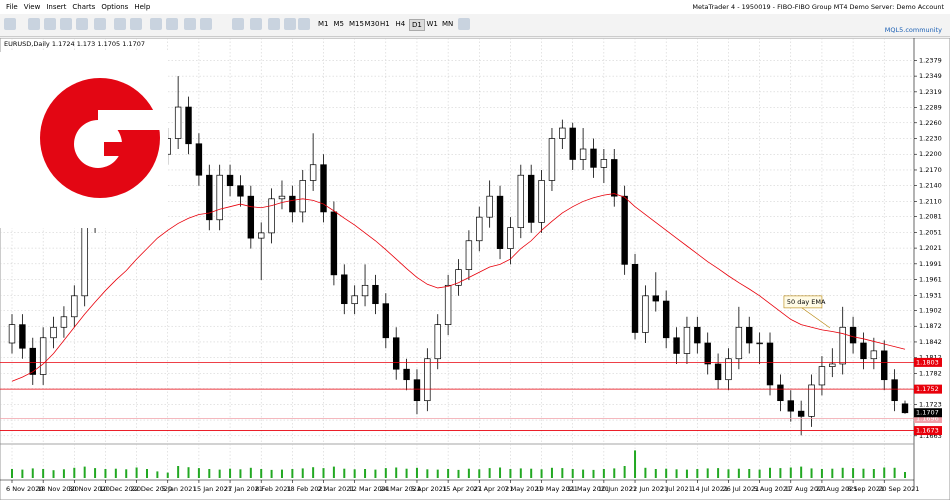  What do you see at coordinates (152, 489) in the screenshot?
I see `x-tick-label: 22 Dec 2020` at bounding box center [152, 489].